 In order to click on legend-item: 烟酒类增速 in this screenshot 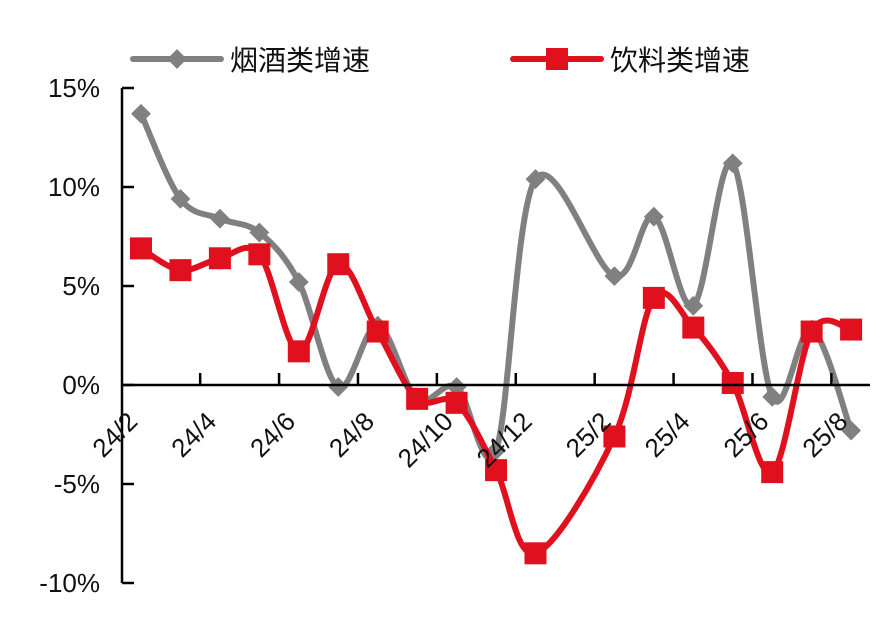, I will do `click(250, 60)`.